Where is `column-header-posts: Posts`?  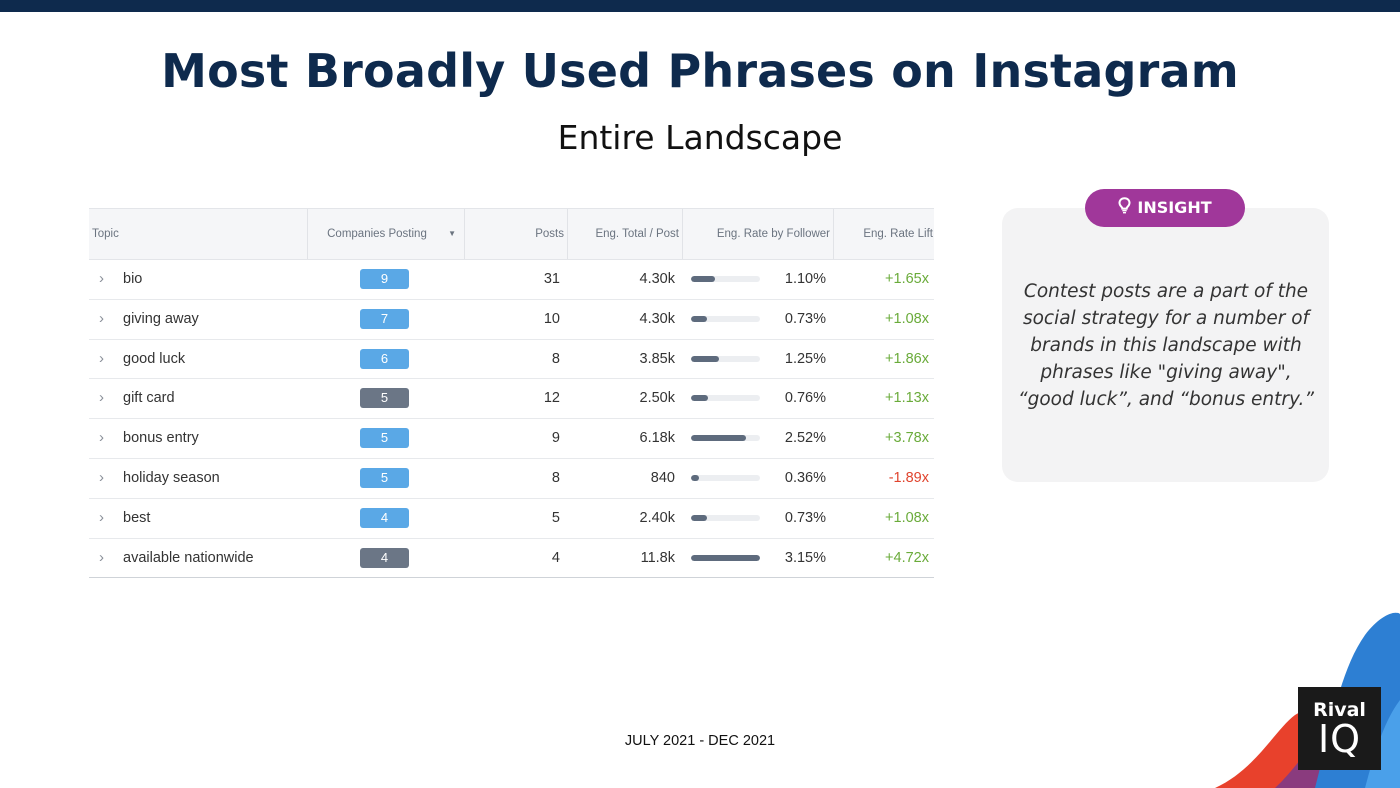 column-header-posts: Posts is located at coordinates (515, 234).